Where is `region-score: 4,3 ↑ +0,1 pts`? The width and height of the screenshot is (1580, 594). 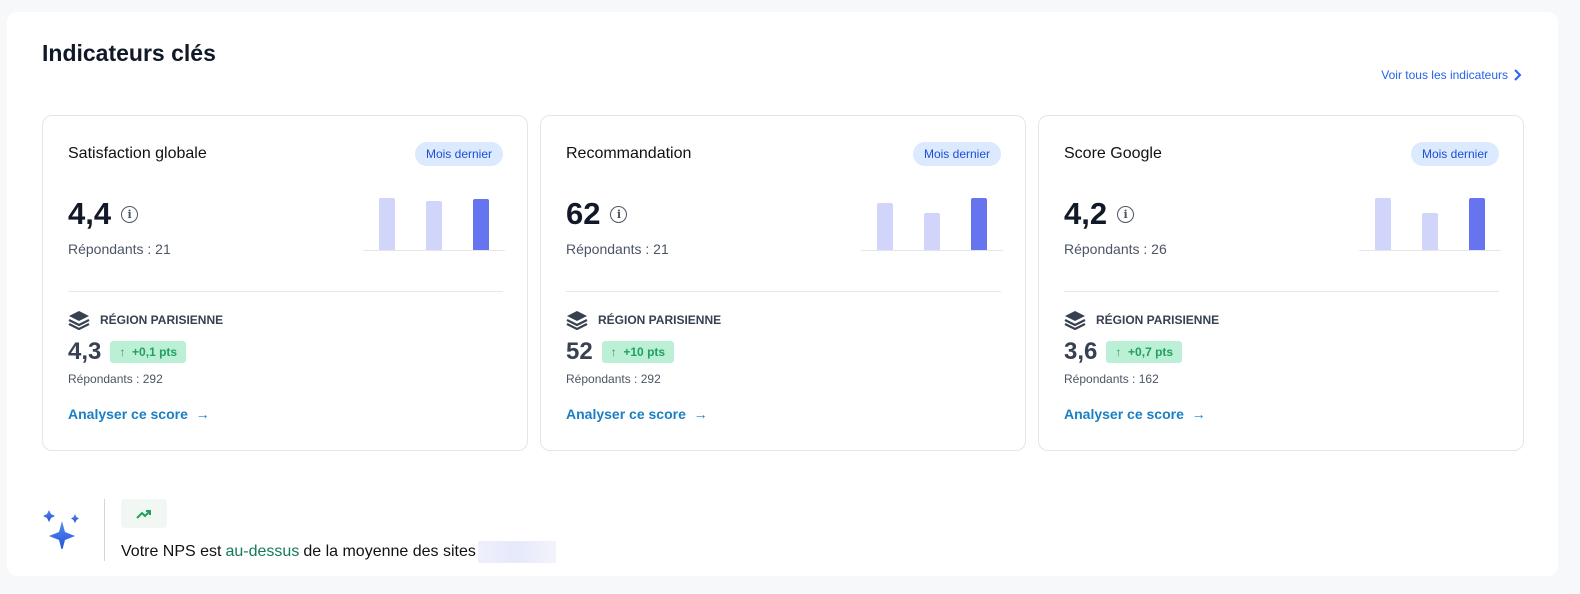 region-score: 4,3 ↑ +0,1 pts is located at coordinates (127, 352).